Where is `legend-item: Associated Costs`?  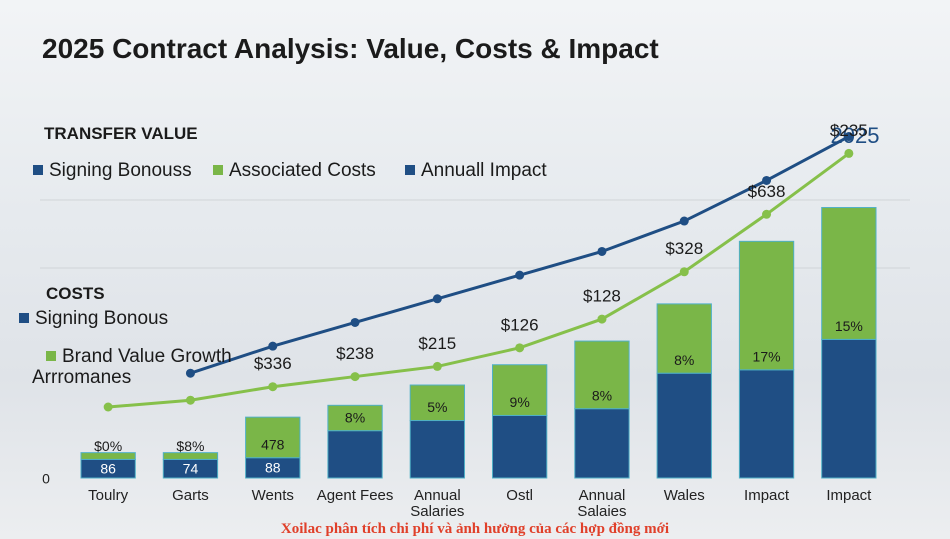
legend-item: Associated Costs is located at coordinates (294, 171).